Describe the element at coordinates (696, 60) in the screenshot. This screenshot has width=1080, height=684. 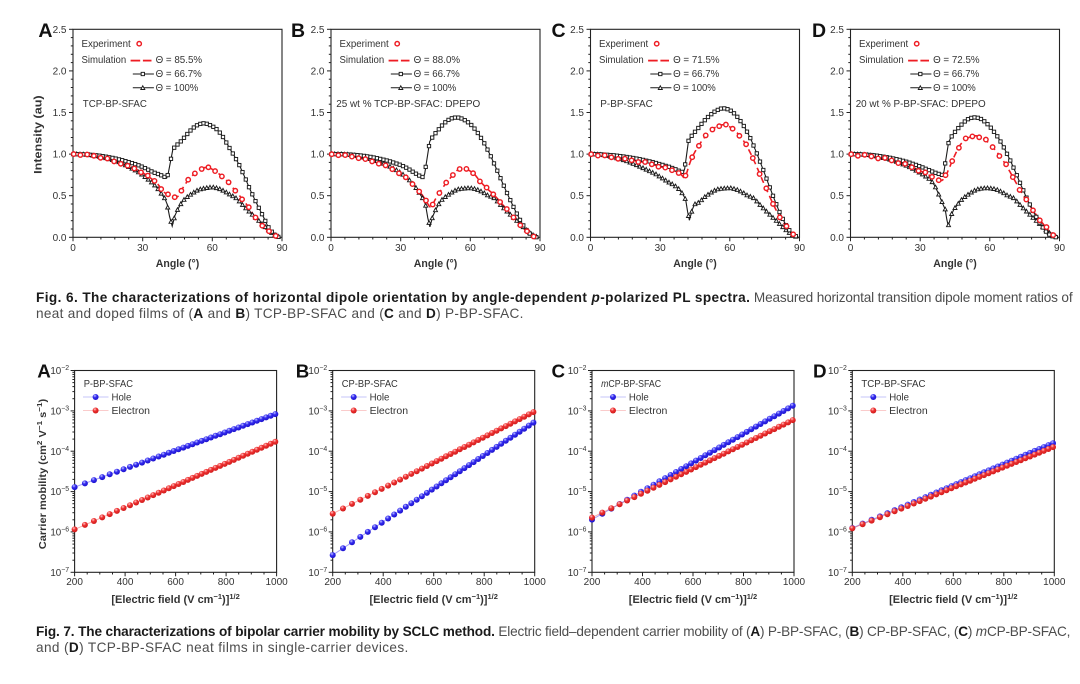
I see `svg-text: Θ = 71.5%` at that location.